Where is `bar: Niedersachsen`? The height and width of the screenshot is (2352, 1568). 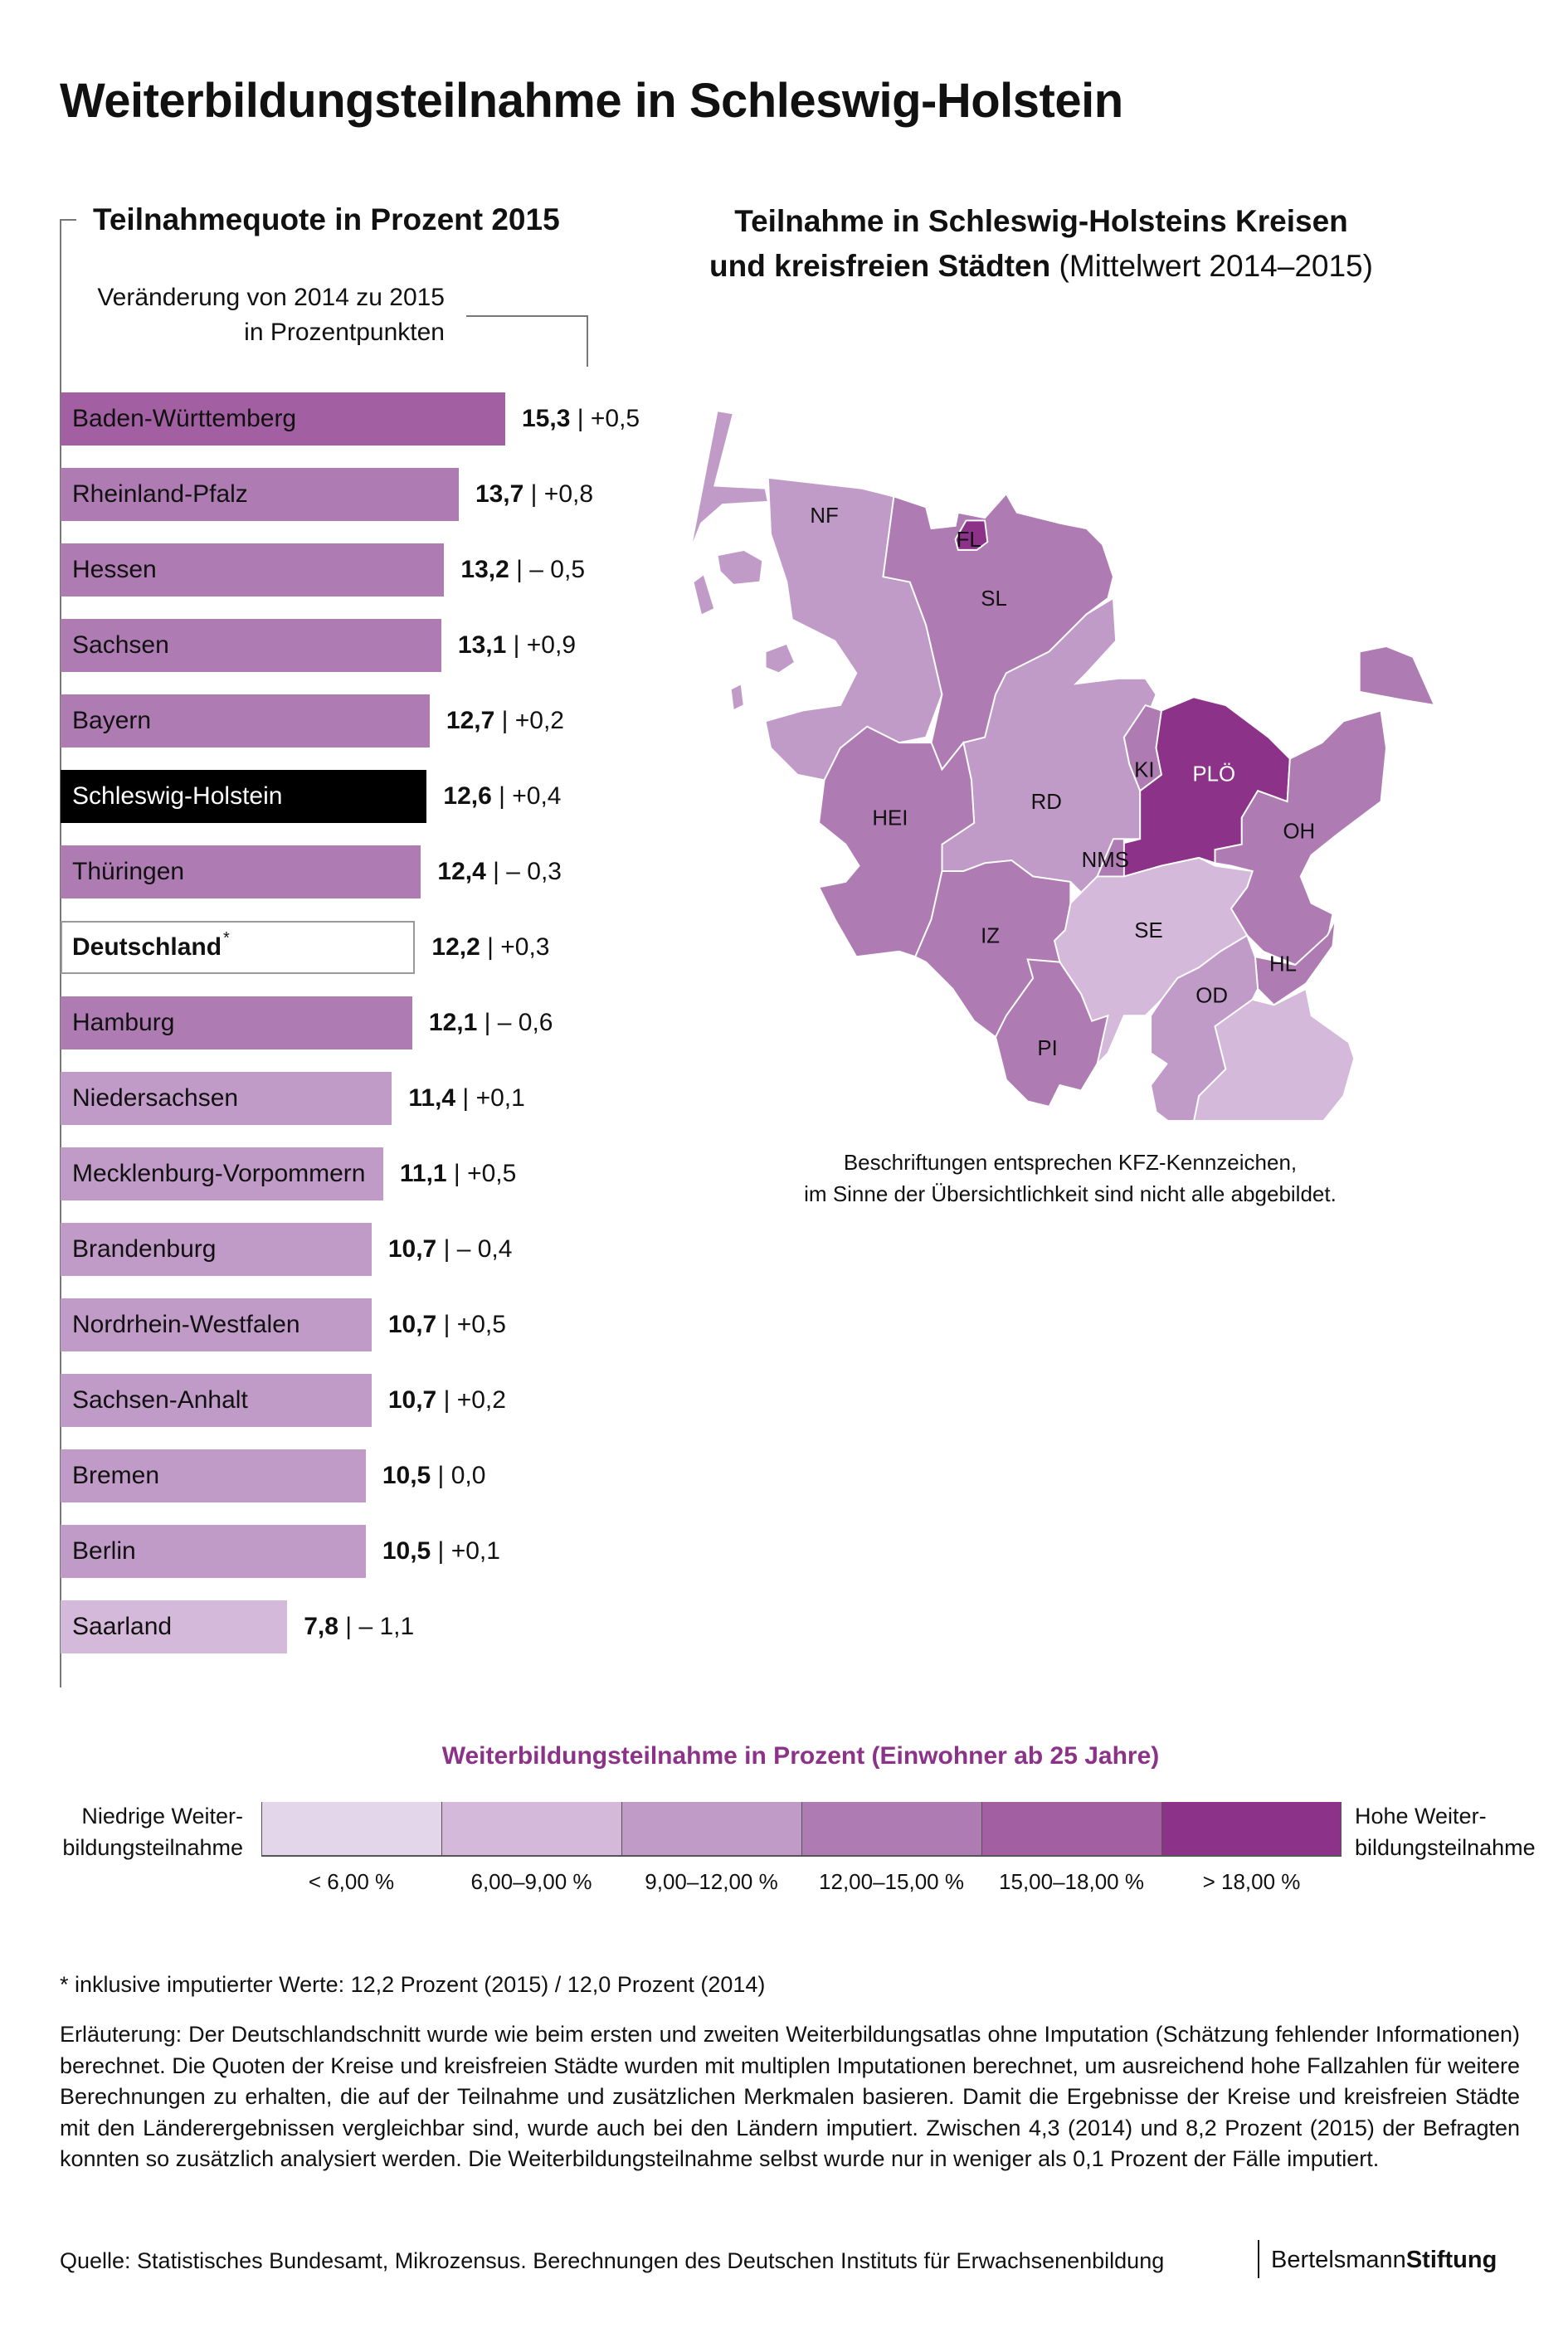
bar: Niedersachsen is located at coordinates (226, 1098).